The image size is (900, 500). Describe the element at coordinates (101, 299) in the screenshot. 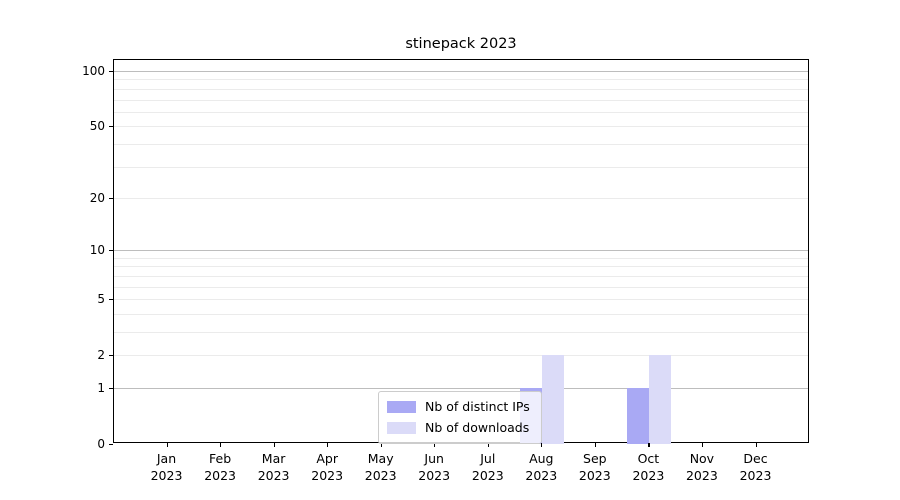

I see `y-tick-label: 5` at that location.